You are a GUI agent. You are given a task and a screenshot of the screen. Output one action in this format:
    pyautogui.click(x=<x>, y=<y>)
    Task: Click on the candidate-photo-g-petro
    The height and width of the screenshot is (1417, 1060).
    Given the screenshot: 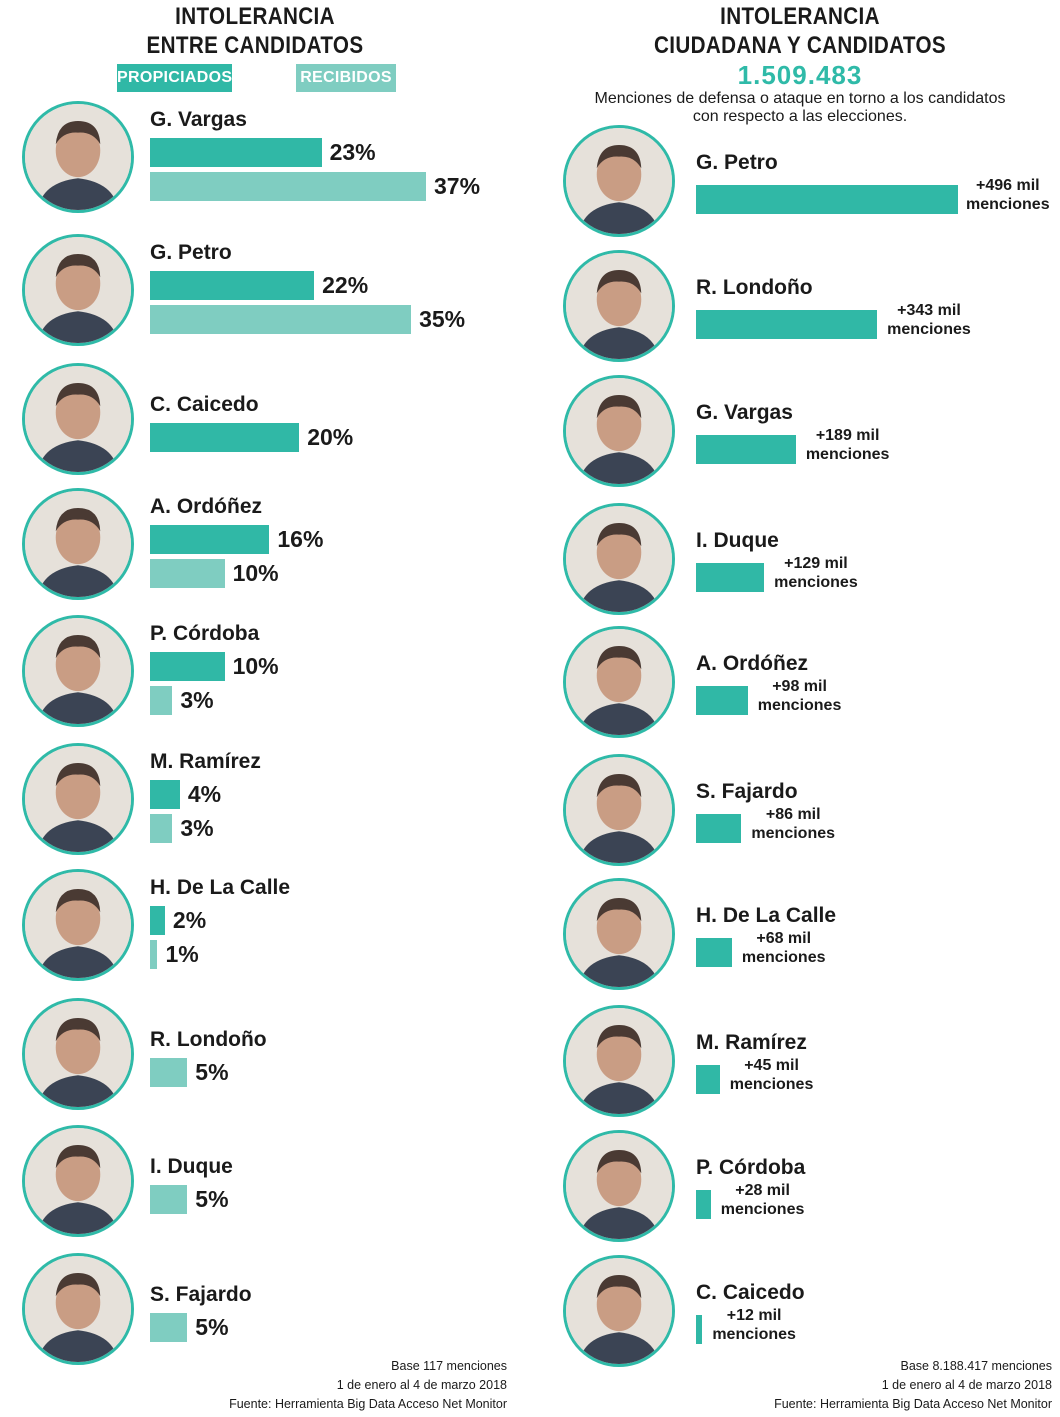 What is the action you would take?
    pyautogui.click(x=619, y=181)
    